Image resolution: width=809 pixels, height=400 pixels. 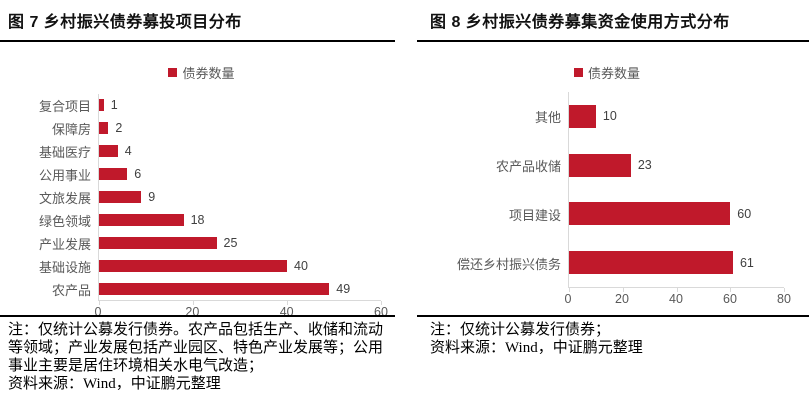 I want to click on bar-row: 25, so click(x=240, y=242).